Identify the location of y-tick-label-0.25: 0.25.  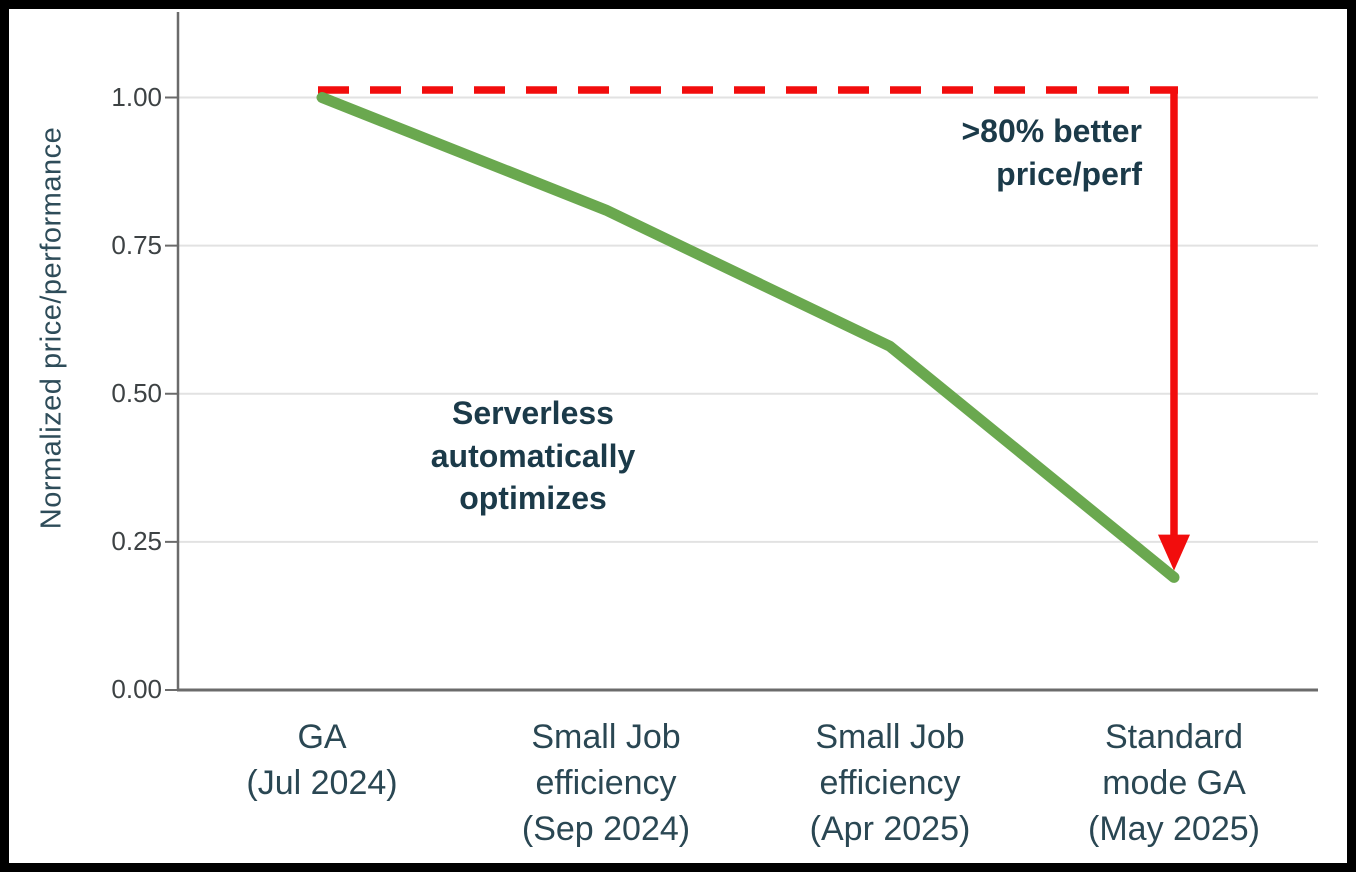
(136, 541).